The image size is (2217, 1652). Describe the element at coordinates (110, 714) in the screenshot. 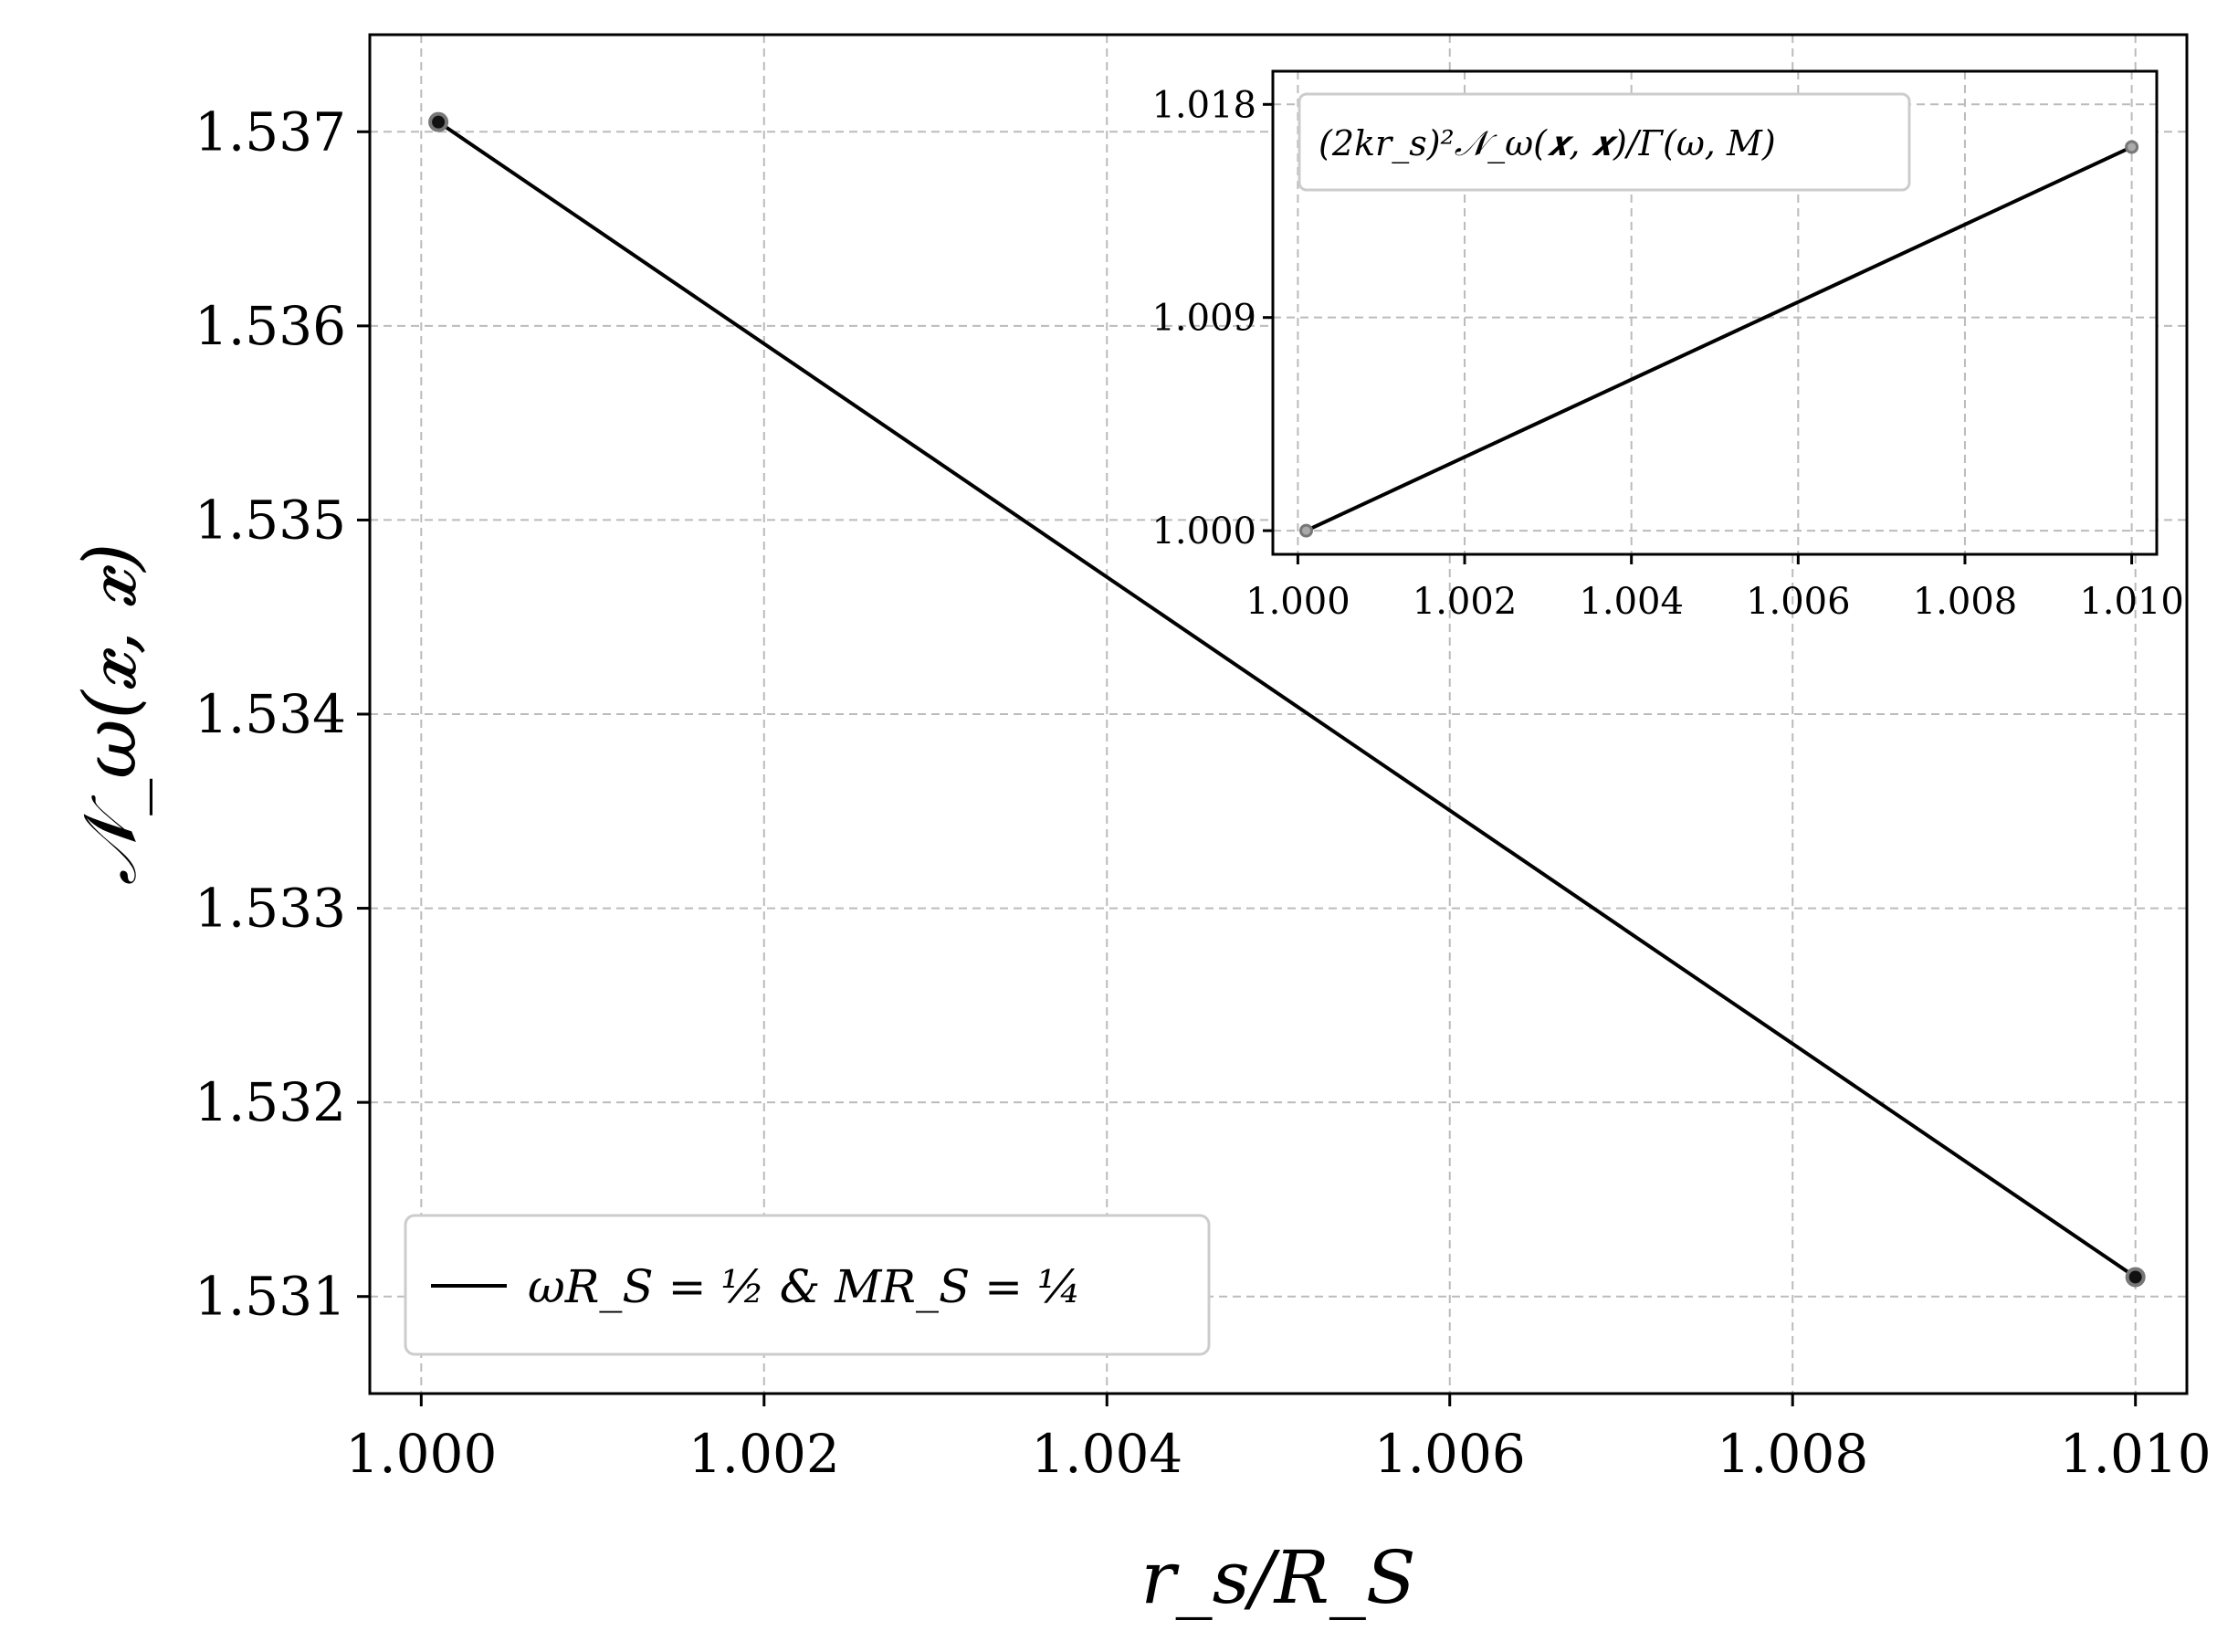

I see `y-axis-label: 𝒩_ω(𝒙, 𝒙)` at that location.